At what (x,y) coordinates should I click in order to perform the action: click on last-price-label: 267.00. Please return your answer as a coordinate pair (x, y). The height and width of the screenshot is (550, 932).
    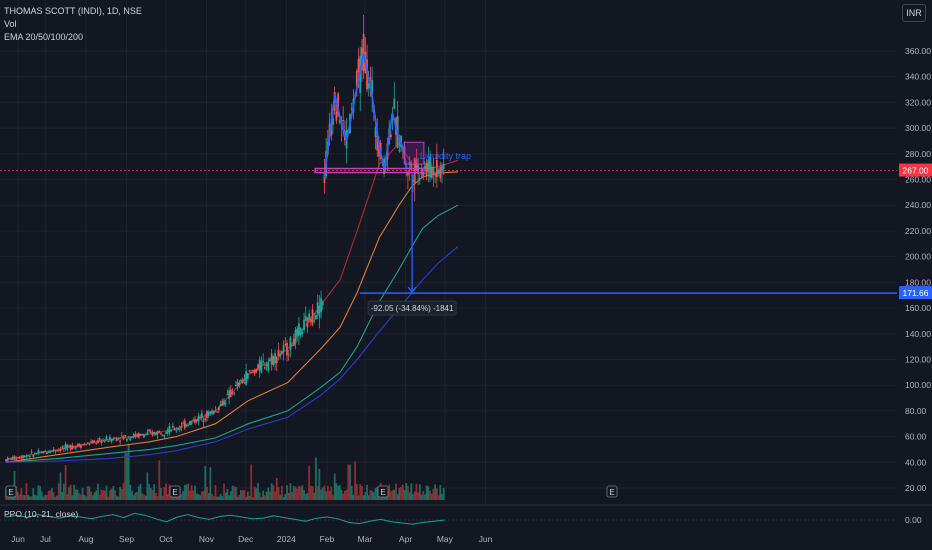
    Looking at the image, I should click on (916, 171).